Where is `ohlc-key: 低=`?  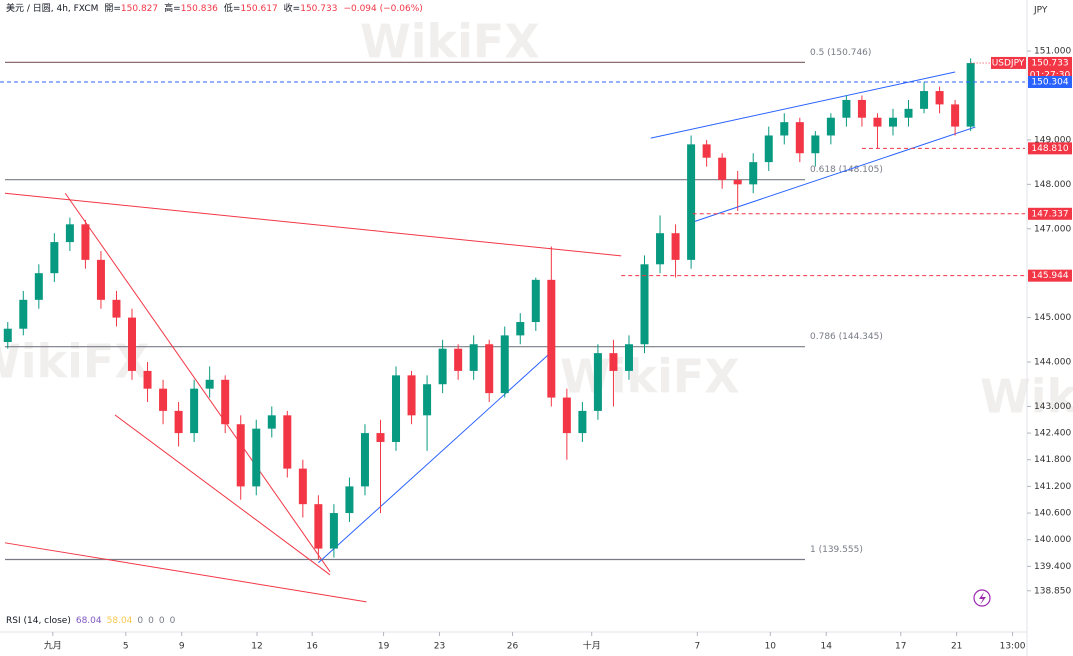 ohlc-key: 低= is located at coordinates (232, 8).